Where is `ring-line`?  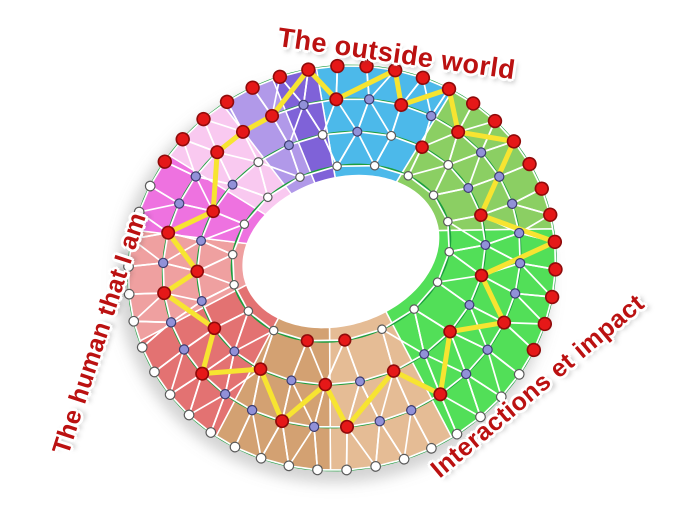
ring-line is located at coordinates (341, 253).